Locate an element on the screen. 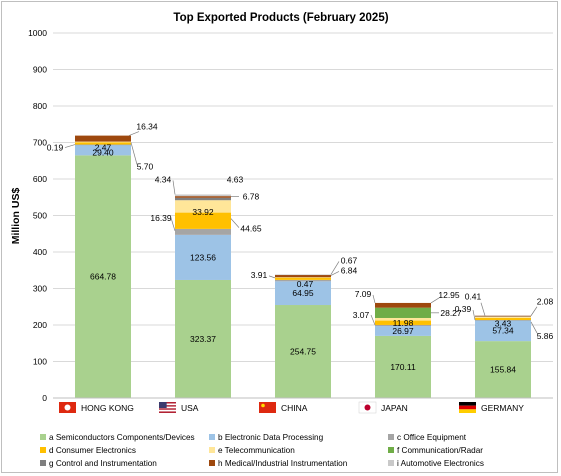 The width and height of the screenshot is (561, 476). data-label: 44.65 is located at coordinates (251, 229).